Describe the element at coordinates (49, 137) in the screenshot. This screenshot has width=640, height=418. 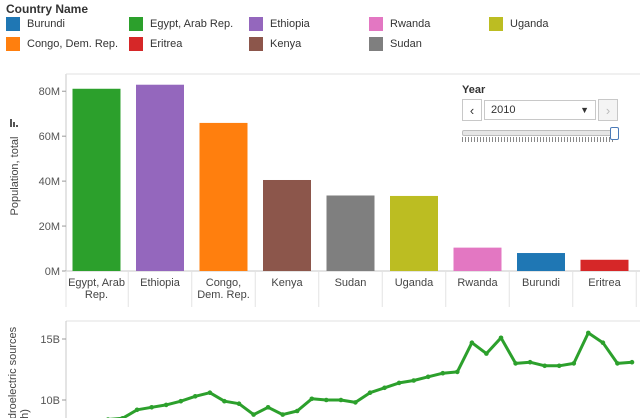
I see `y-tick-label: 60M` at that location.